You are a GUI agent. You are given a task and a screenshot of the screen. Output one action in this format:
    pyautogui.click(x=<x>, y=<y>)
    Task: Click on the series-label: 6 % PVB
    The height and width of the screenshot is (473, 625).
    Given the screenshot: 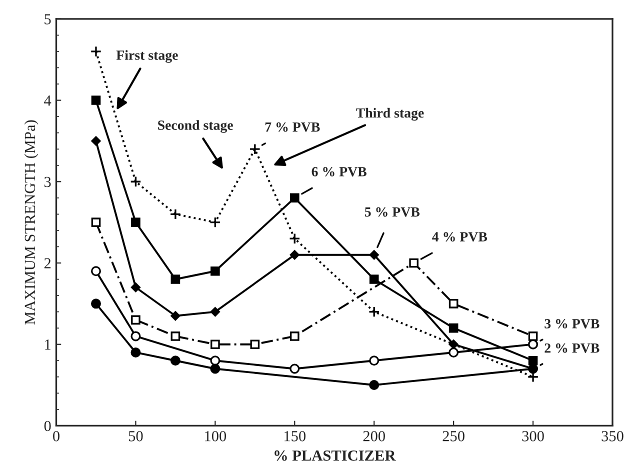 What is the action you would take?
    pyautogui.click(x=339, y=171)
    